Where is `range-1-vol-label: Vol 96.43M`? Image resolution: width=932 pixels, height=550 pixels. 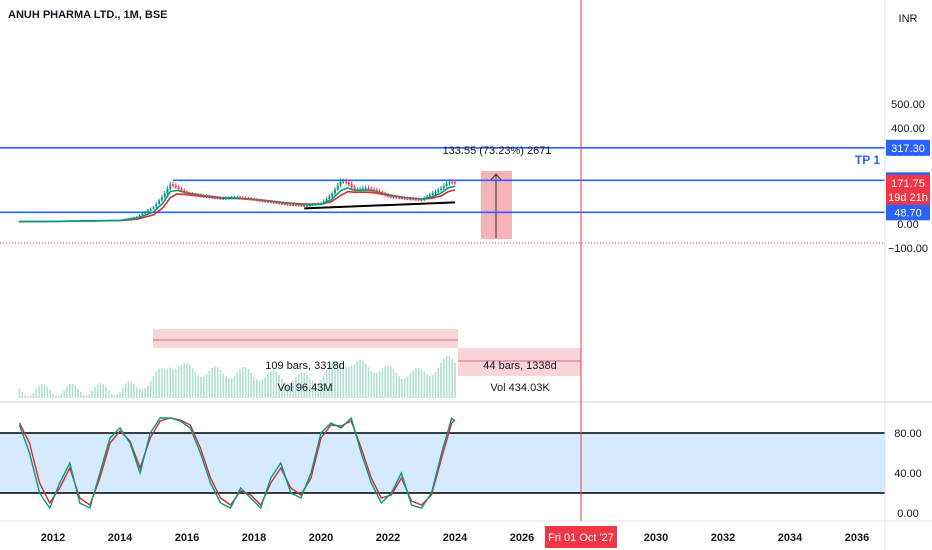 range-1-vol-label: Vol 96.43M is located at coordinates (304, 388).